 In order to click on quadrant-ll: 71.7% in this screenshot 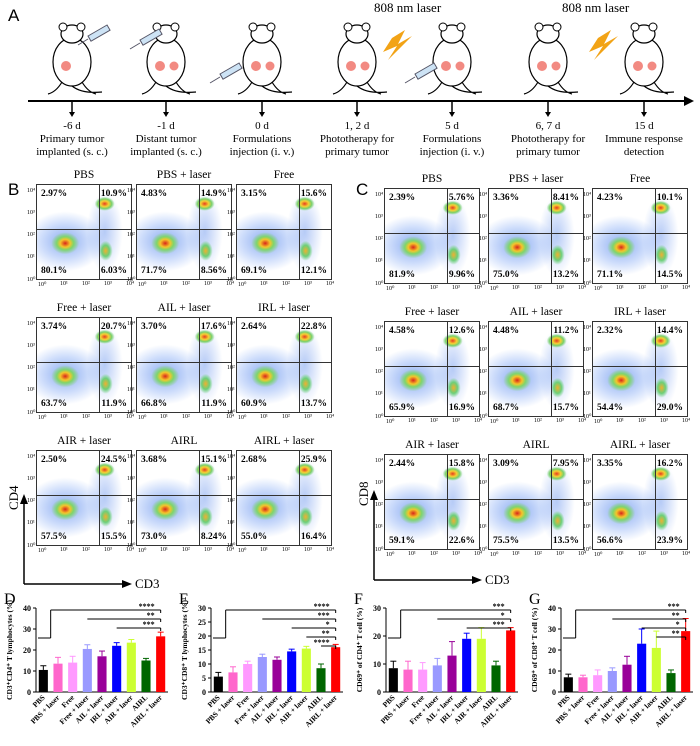, I will do `click(154, 271)`.